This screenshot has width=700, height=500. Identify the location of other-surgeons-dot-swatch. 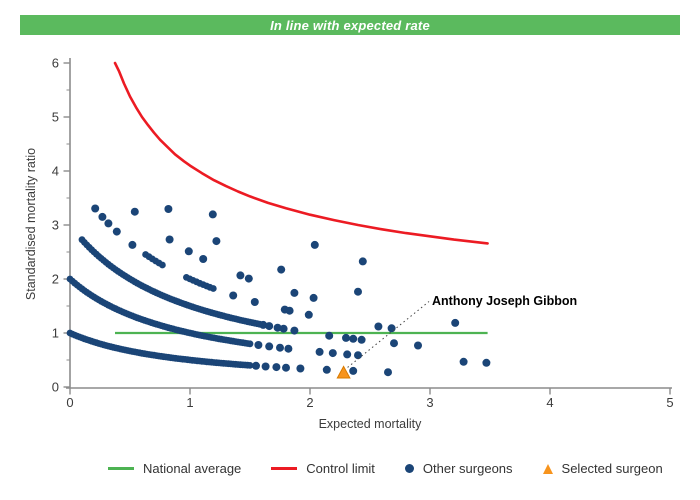
(409, 468).